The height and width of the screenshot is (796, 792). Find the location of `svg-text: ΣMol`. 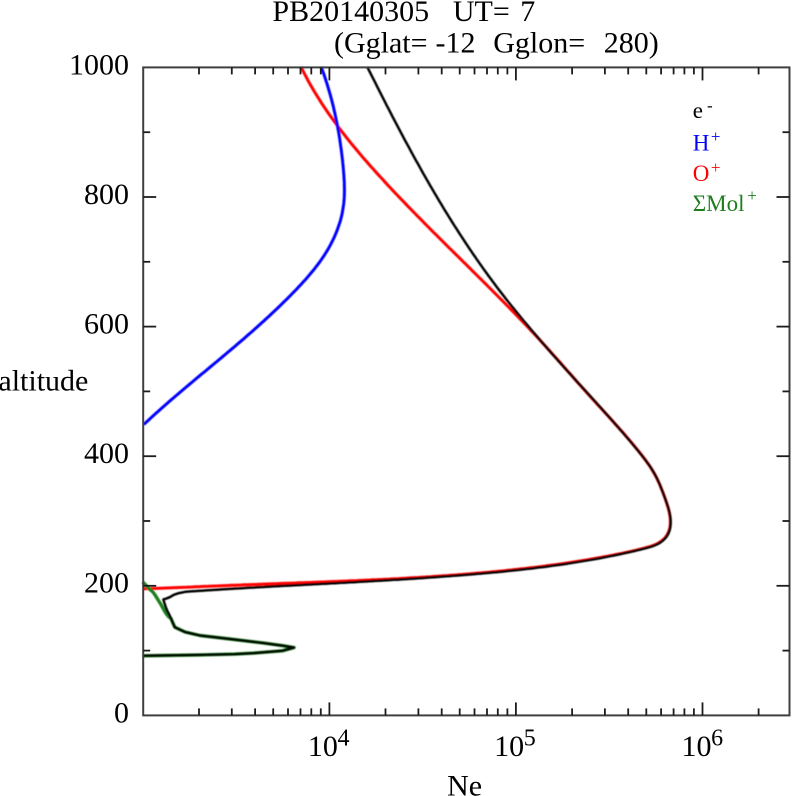

svg-text: ΣMol is located at coordinates (719, 203).